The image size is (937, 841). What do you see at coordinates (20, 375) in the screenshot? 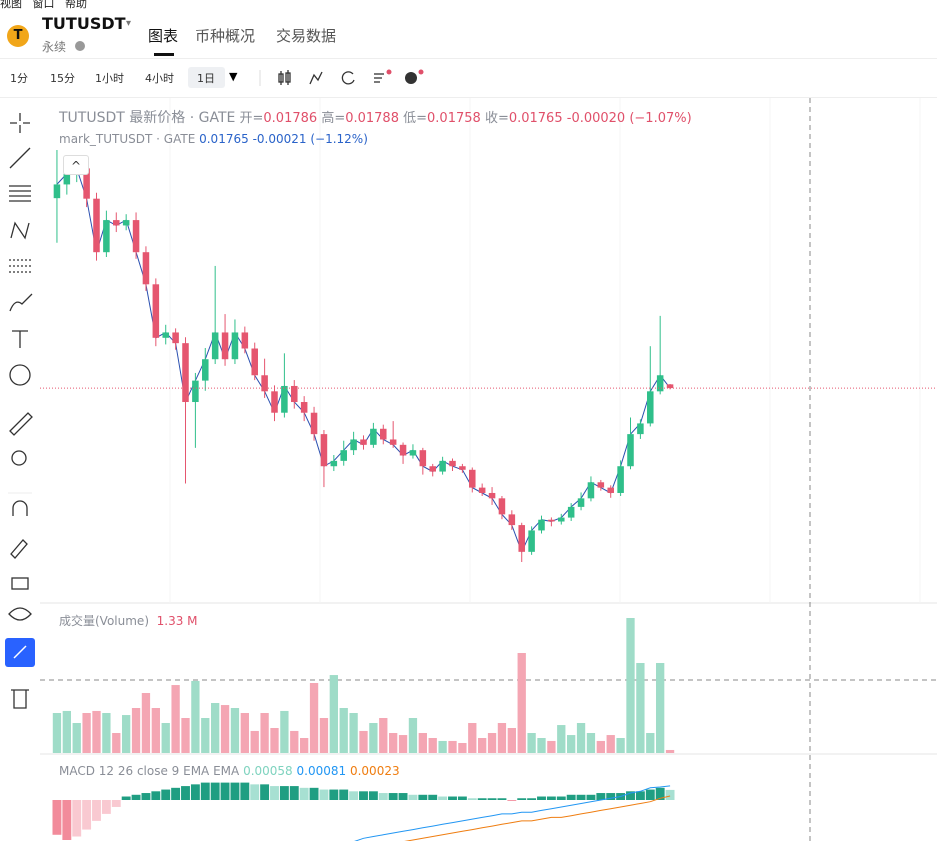
I see `emoji-tool` at bounding box center [20, 375].